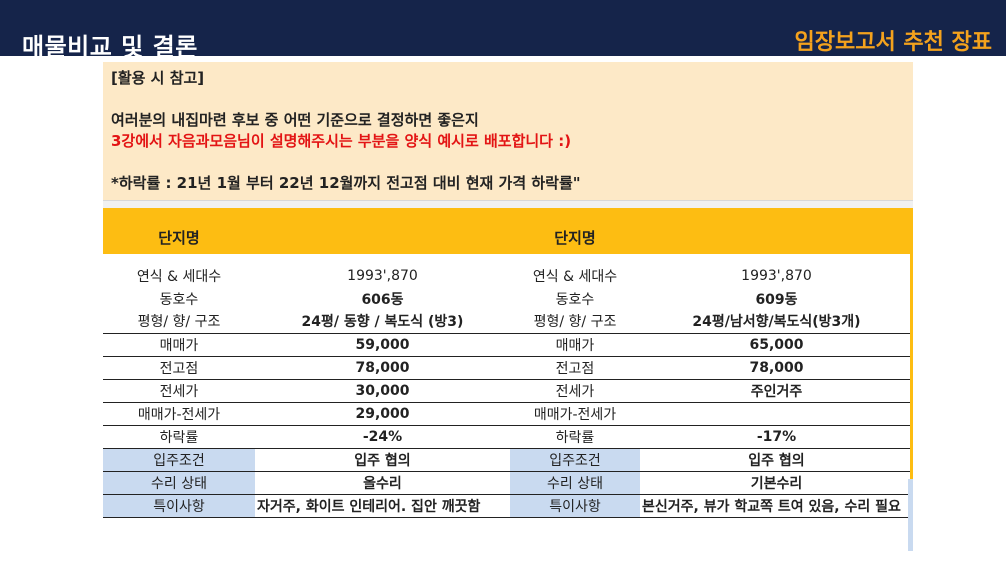 This screenshot has height=579, width=1006. I want to click on row-value: 65,000, so click(776, 345).